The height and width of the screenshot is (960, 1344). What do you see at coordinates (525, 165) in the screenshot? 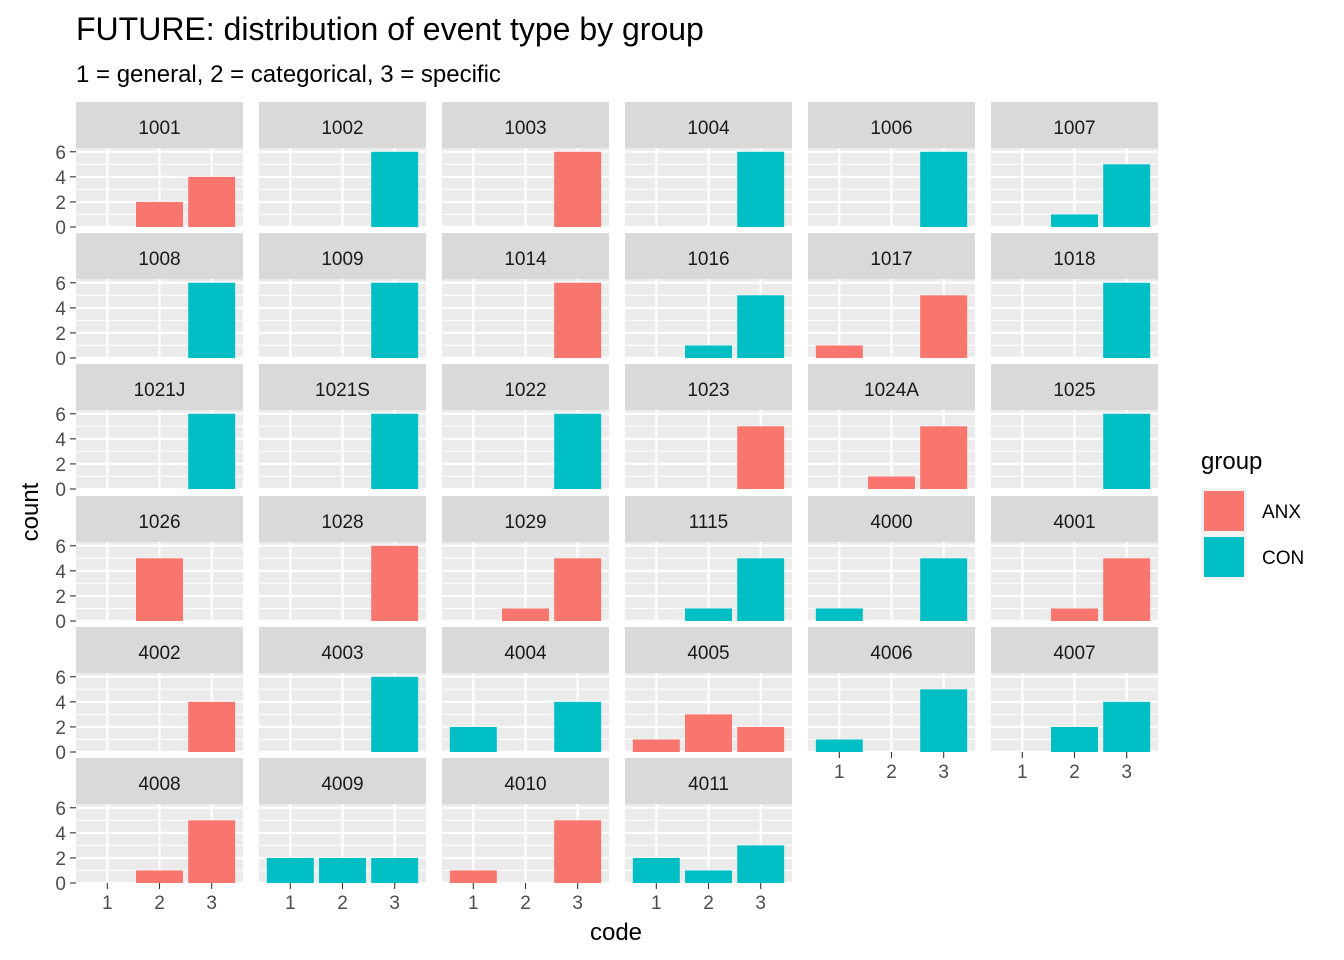
I see `facet-panel-1003: 1003` at bounding box center [525, 165].